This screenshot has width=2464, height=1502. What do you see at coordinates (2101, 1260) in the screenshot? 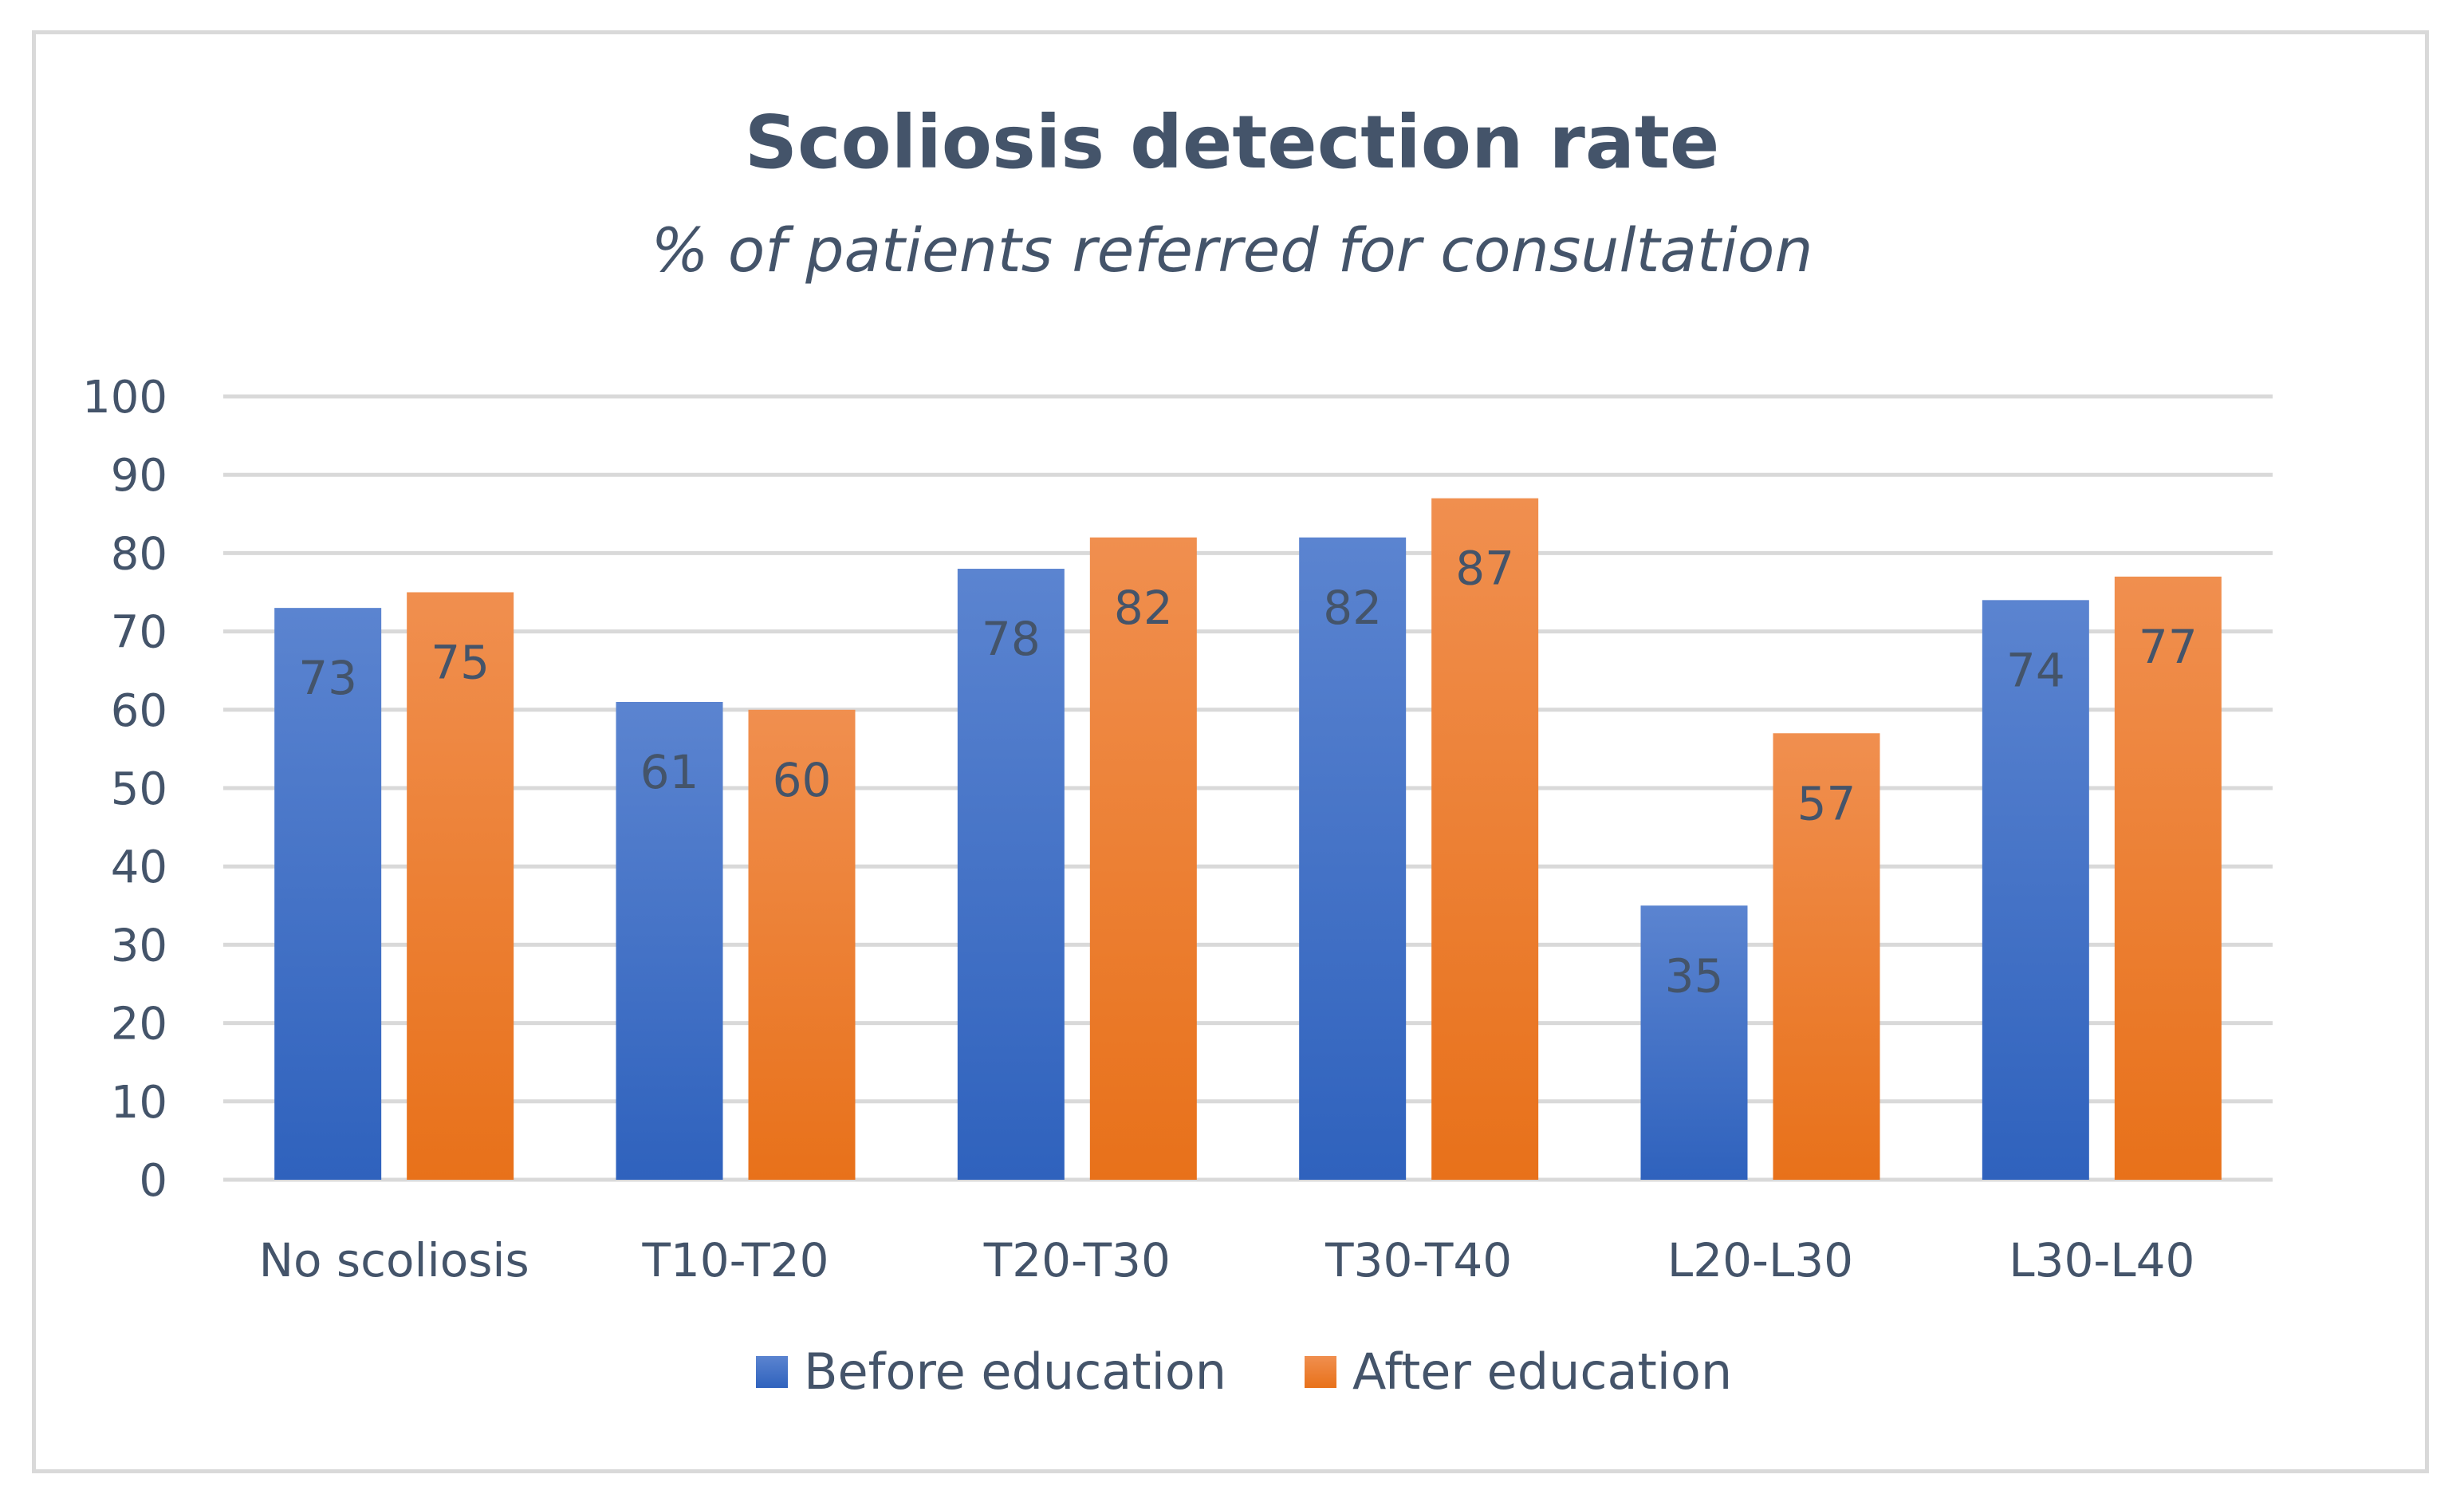
I see `x-tick-label-5: L30-L40` at bounding box center [2101, 1260].